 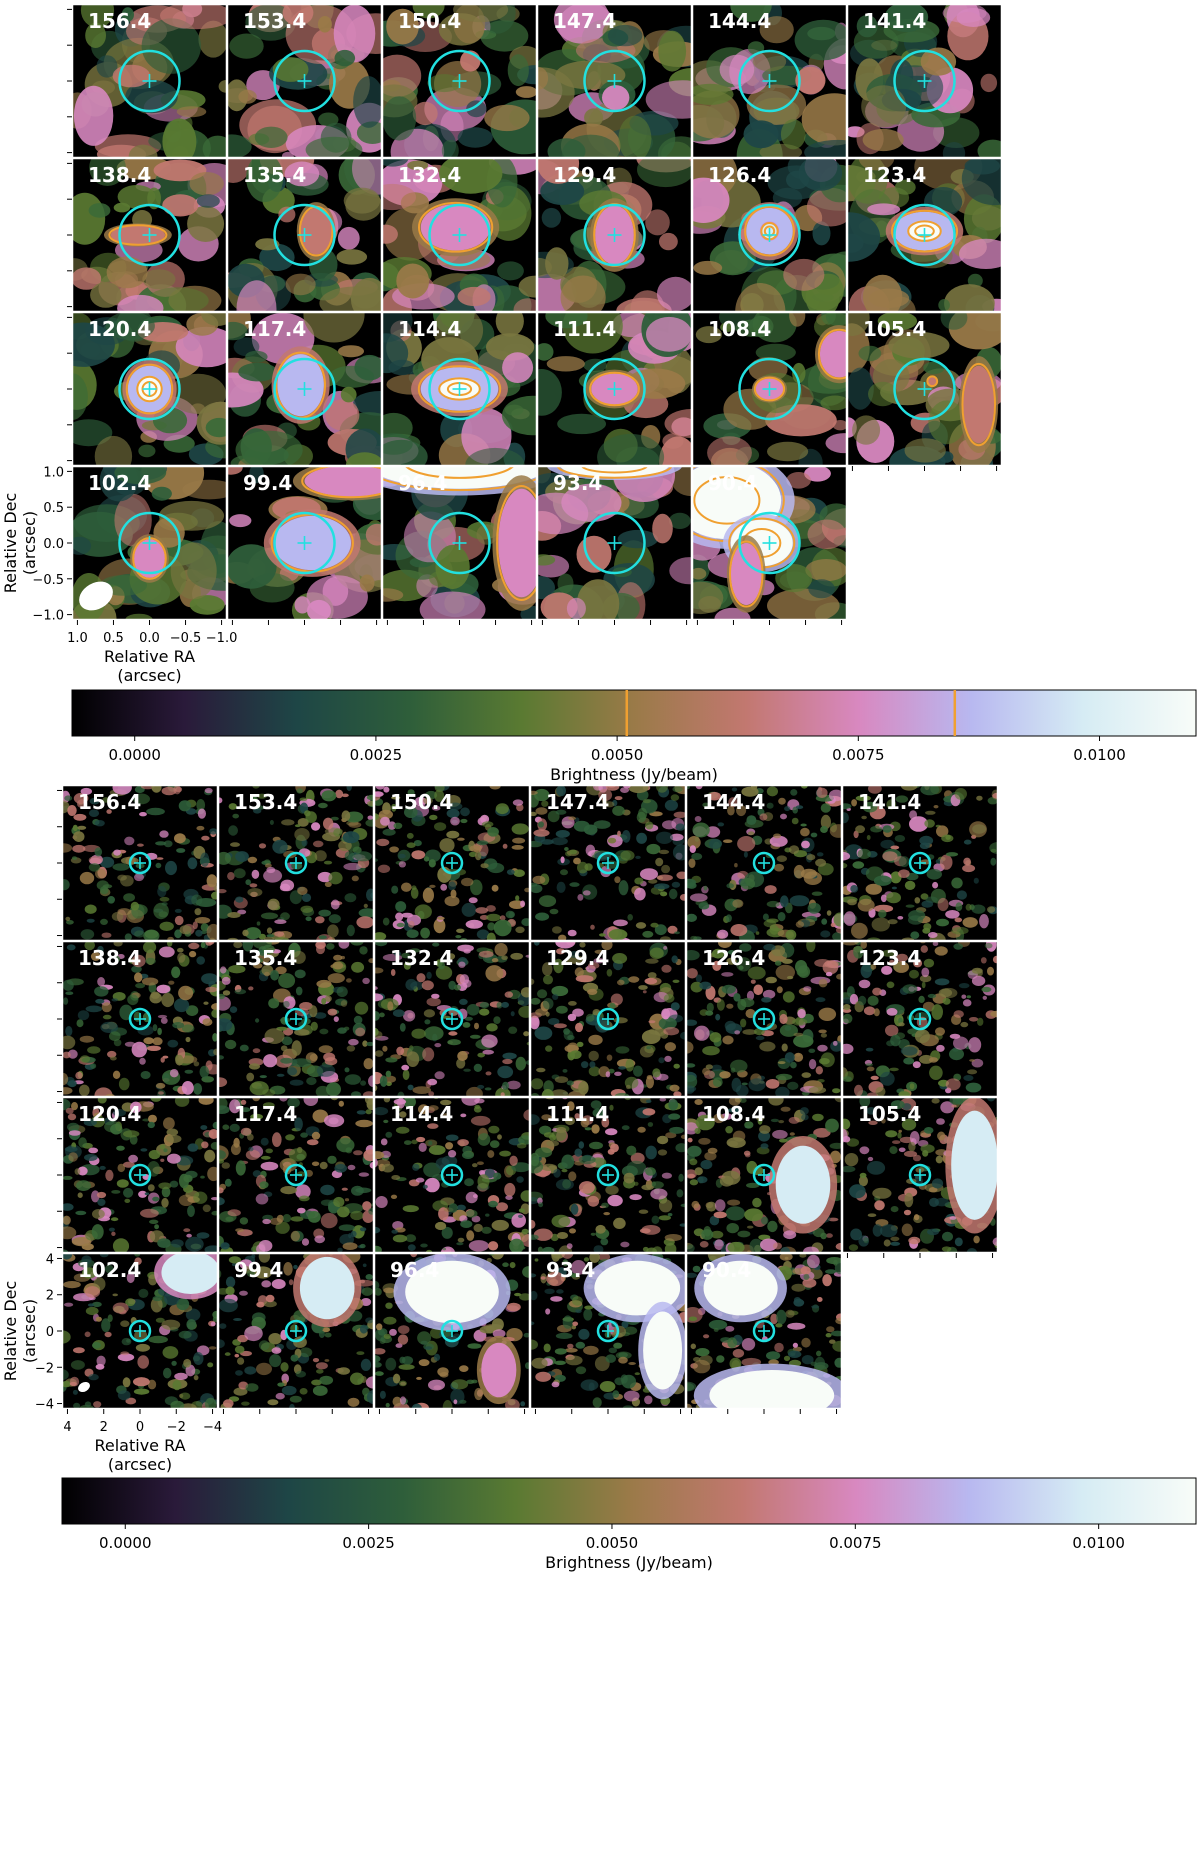 What do you see at coordinates (629, 1501) in the screenshot?
I see `colorbar` at bounding box center [629, 1501].